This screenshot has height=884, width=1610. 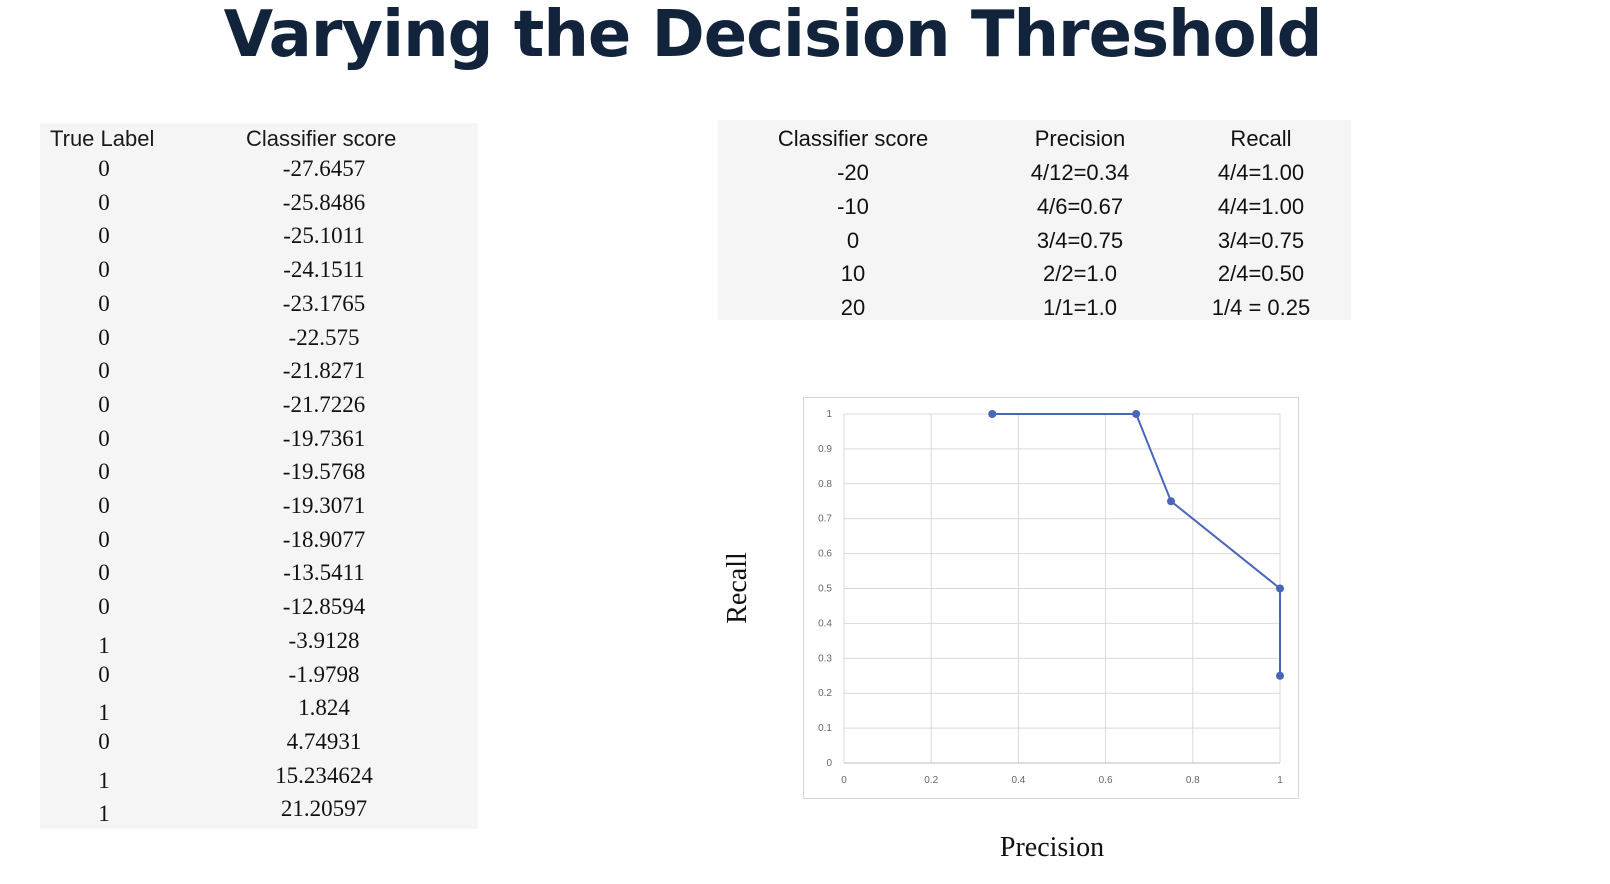 I want to click on precision-cell: 1/1=1.0, so click(x=1080, y=308).